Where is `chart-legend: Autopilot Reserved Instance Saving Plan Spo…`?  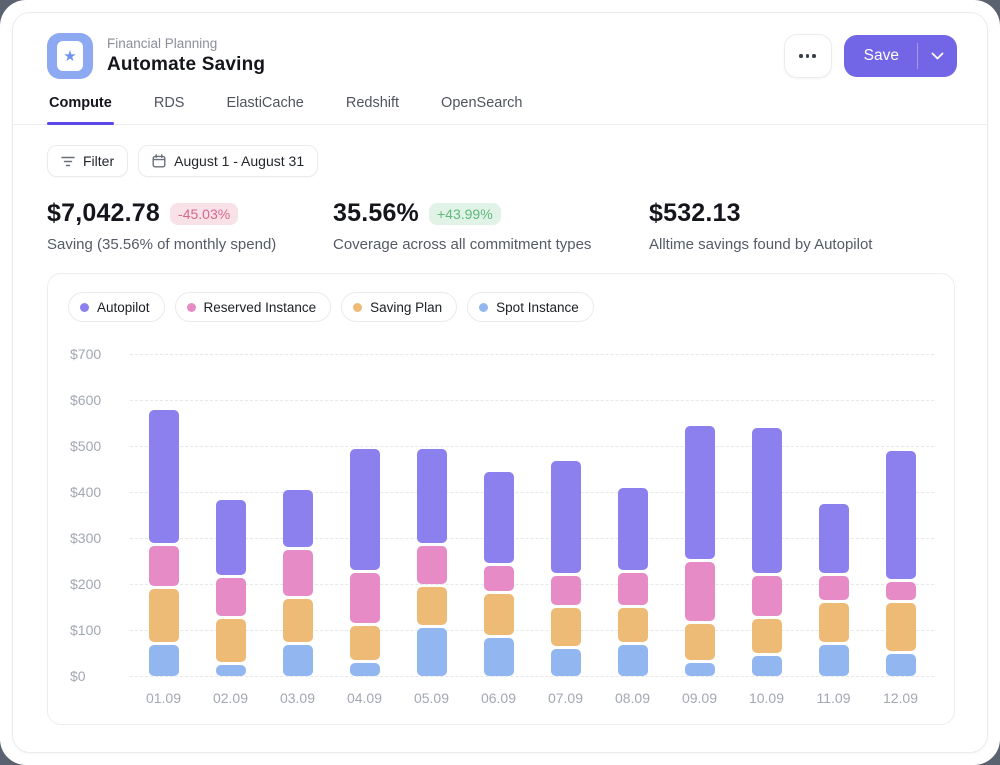
chart-legend: Autopilot Reserved Instance Saving Plan Spo… is located at coordinates (501, 307).